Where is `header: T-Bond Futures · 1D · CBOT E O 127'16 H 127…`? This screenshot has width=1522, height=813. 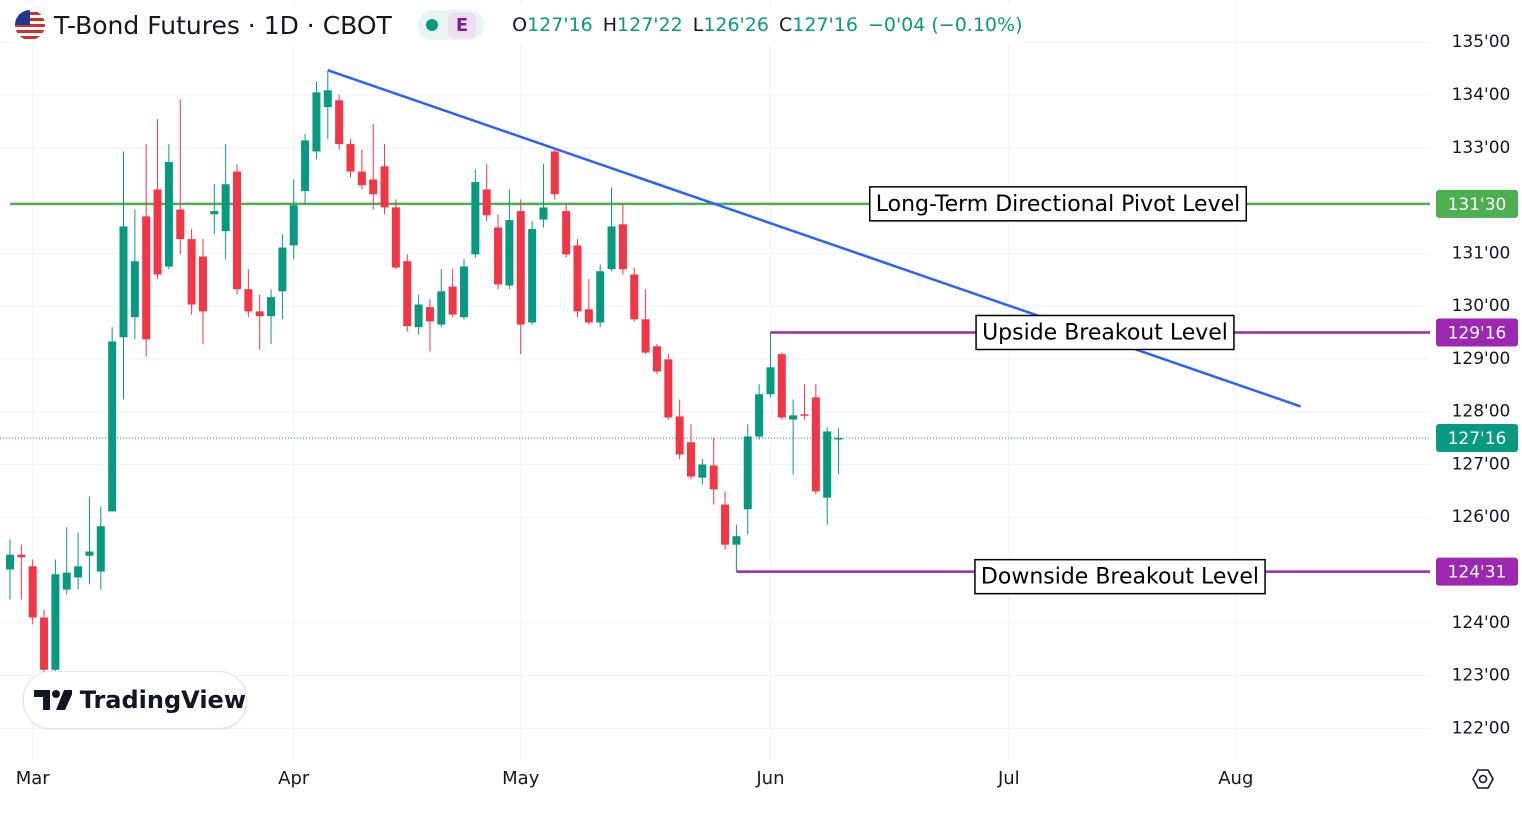 header: T-Bond Futures · 1D · CBOT E O 127'16 H 127… is located at coordinates (518, 25).